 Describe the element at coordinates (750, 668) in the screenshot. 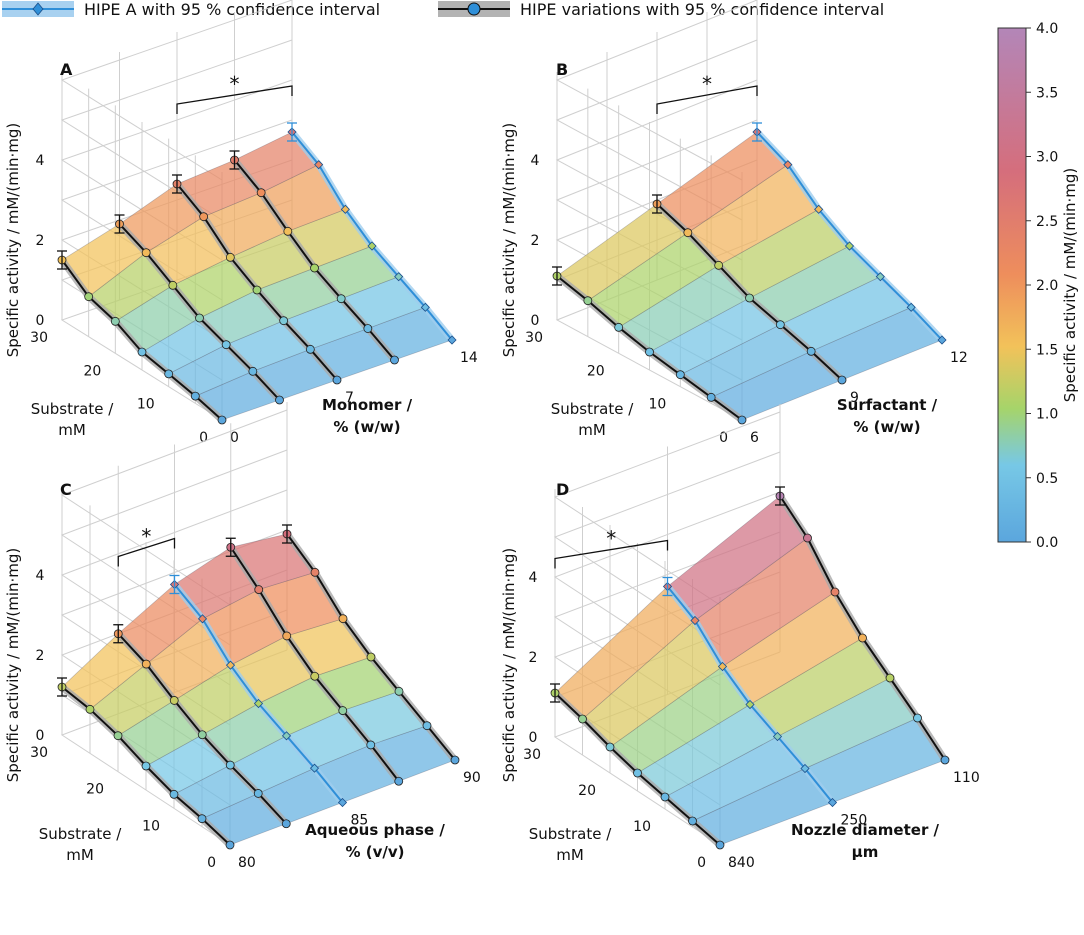

I see `series-lines` at that location.